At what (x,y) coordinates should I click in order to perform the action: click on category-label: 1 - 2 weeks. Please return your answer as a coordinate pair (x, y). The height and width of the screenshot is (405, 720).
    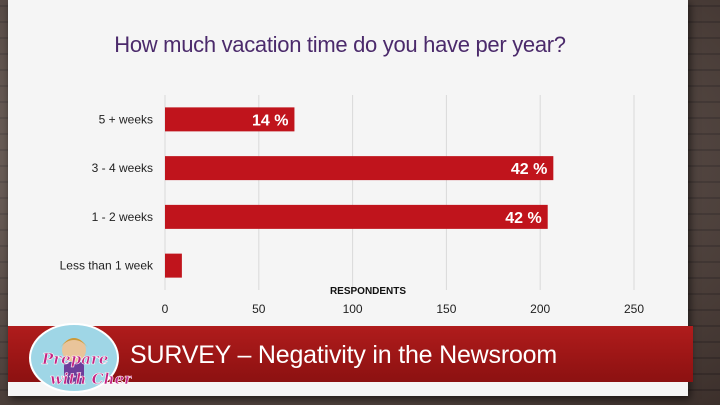
    Looking at the image, I should click on (122, 217).